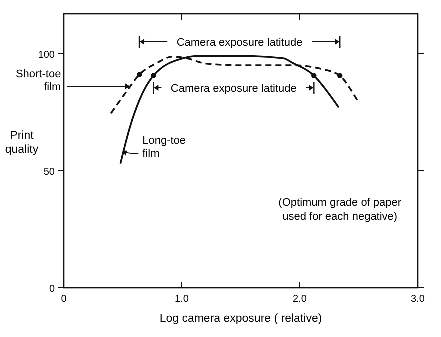  What do you see at coordinates (50, 172) in the screenshot?
I see `y-tick-label: 50` at bounding box center [50, 172].